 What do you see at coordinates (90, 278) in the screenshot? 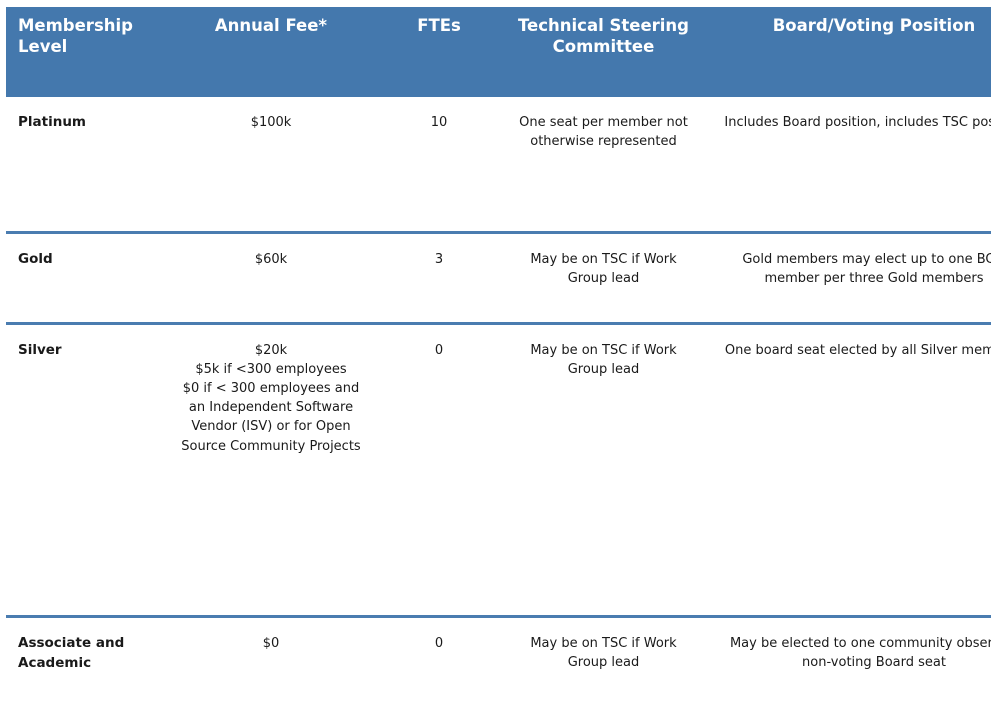
I see `cell-membership-level: Gold` at bounding box center [90, 278].